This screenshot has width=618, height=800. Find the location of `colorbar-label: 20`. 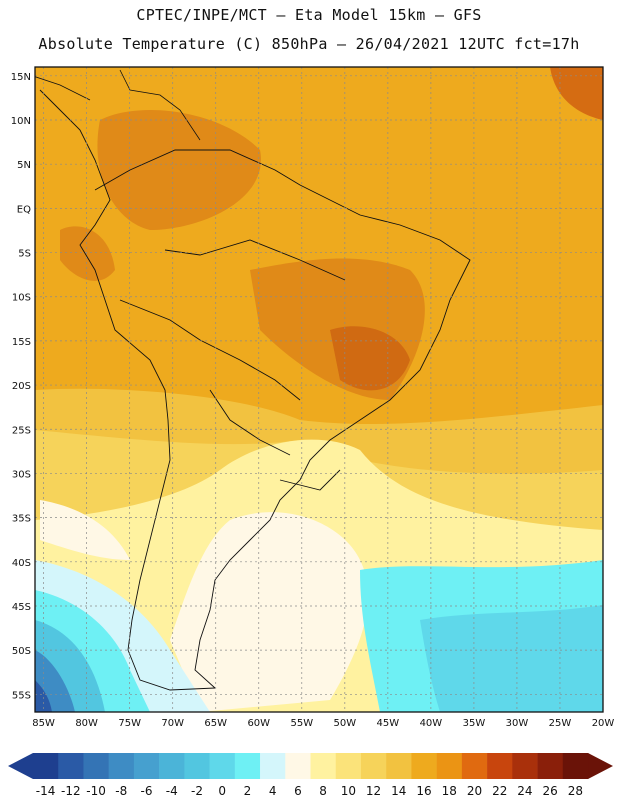

colorbar-label: 20 is located at coordinates (474, 791).